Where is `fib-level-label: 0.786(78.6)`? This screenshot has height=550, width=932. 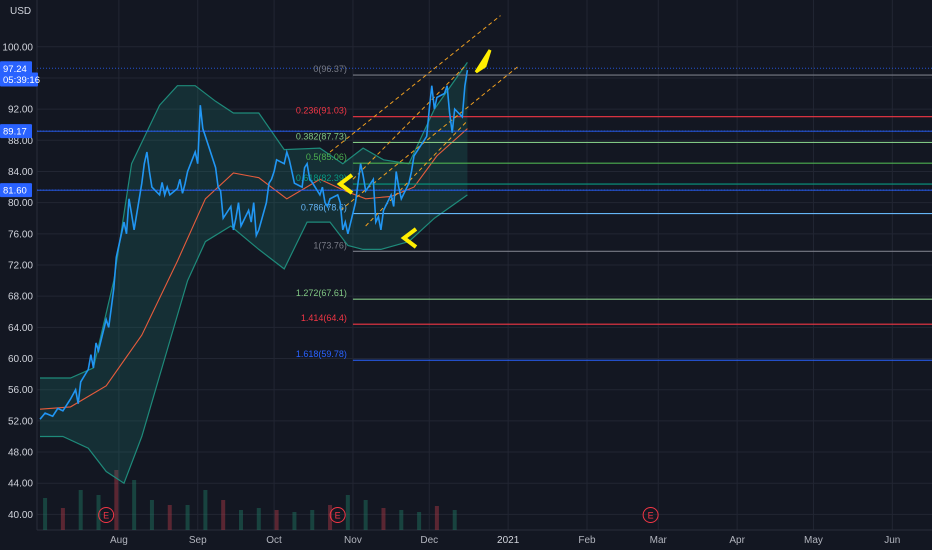
fib-level-label: 0.786(78.6) is located at coordinates (324, 208).